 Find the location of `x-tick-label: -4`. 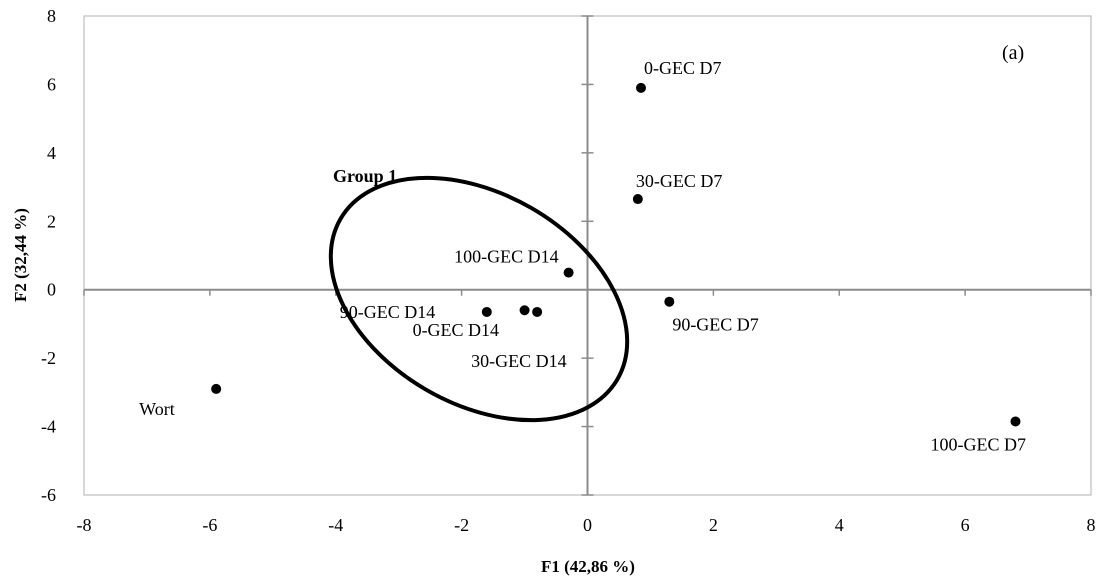

x-tick-label: -4 is located at coordinates (335, 525).